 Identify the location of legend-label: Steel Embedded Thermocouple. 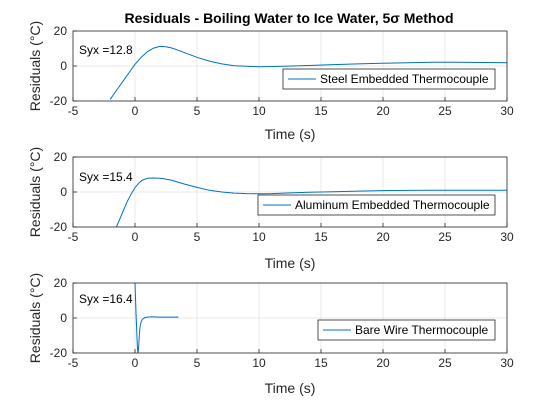
(404, 79).